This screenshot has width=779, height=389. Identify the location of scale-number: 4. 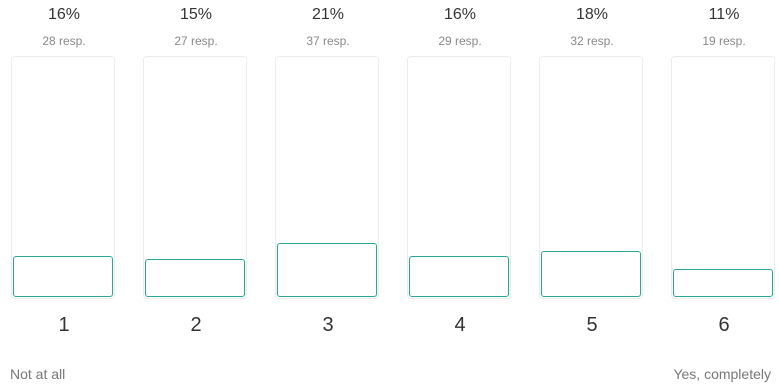
(460, 325).